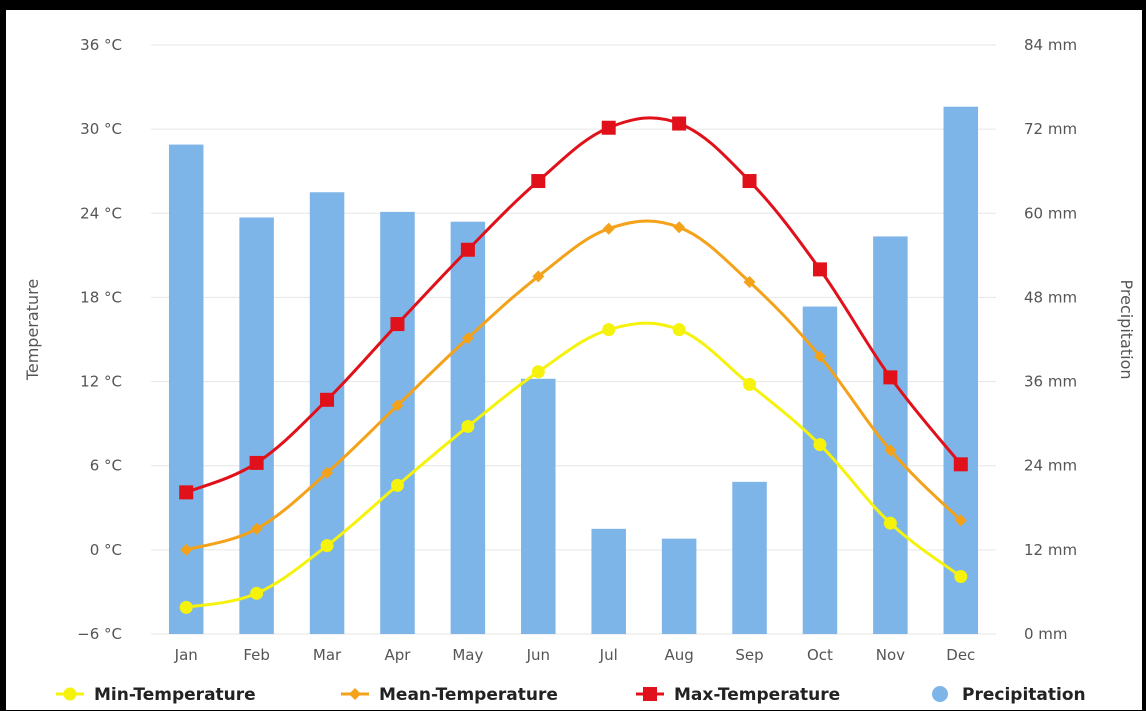 This screenshot has height=711, width=1146. Describe the element at coordinates (397, 485) in the screenshot. I see `min-temperature-point-apr` at that location.